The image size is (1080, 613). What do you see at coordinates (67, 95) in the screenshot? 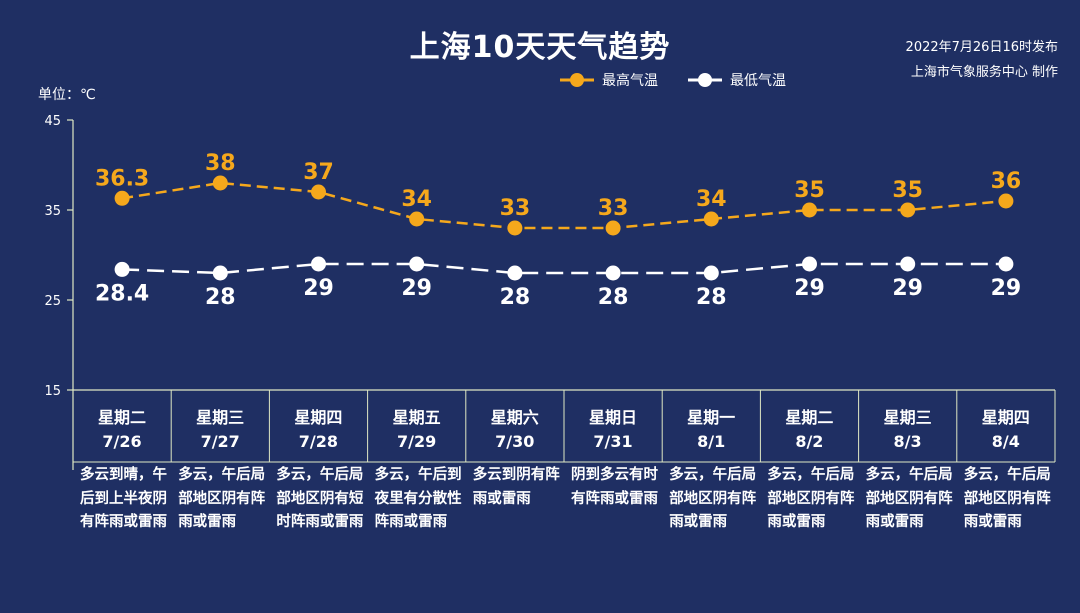
I see `unit-label: 单位：℃` at bounding box center [67, 95].